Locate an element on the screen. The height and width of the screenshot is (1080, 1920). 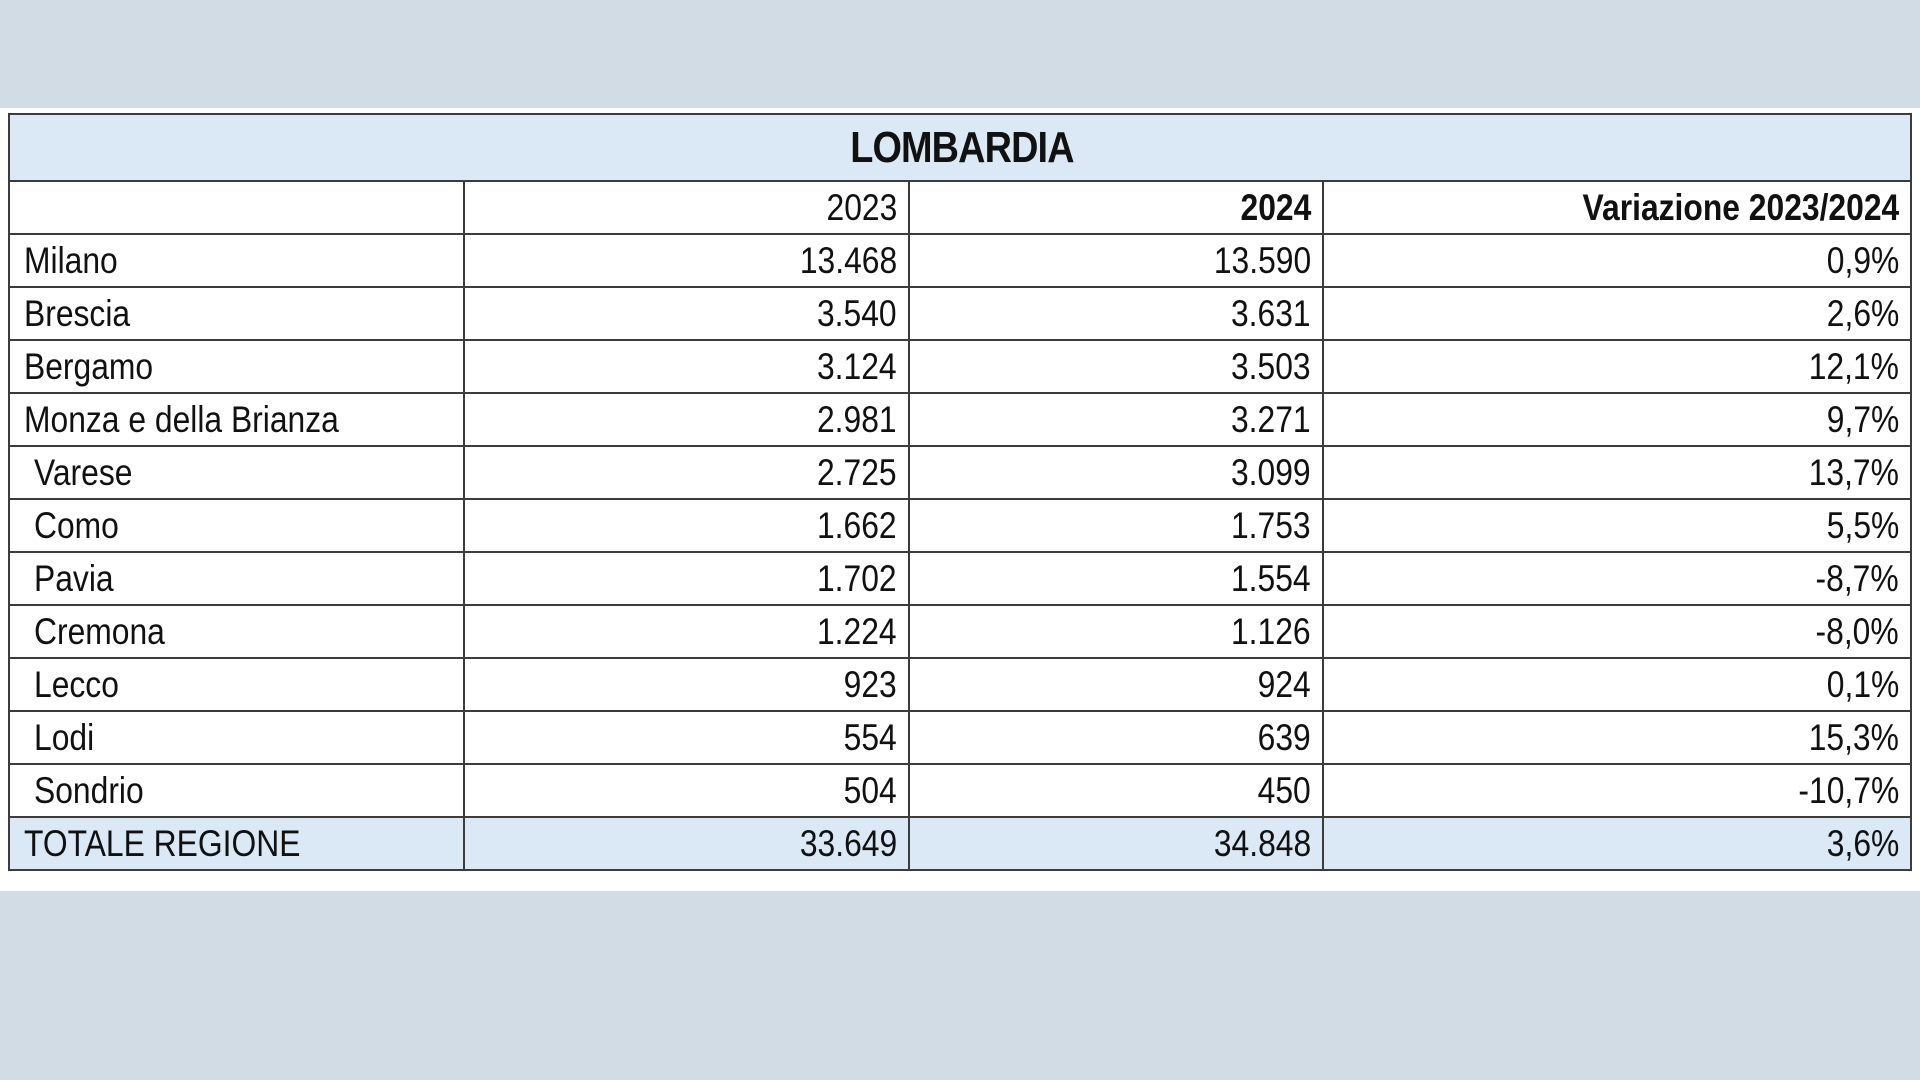
table-row: Milano 13.468 13.590 0,9% is located at coordinates (960, 260).